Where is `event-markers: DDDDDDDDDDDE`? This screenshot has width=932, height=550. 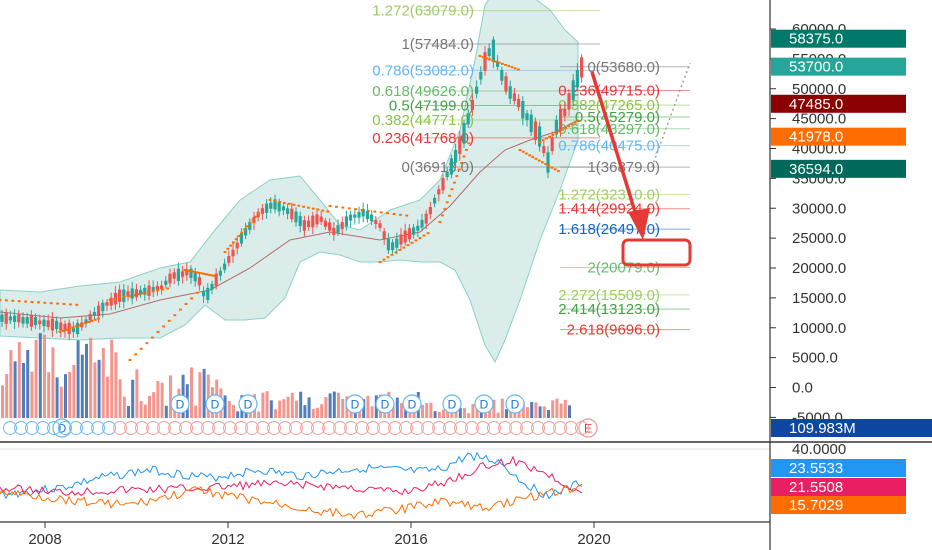
event-markers: DDDDDDDDDDDE is located at coordinates (300, 416).